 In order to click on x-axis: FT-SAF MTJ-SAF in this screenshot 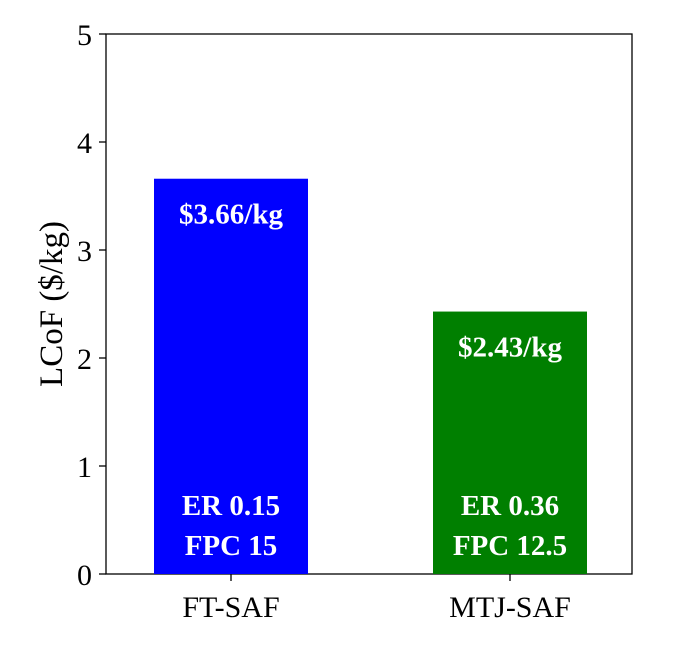, I will do `click(376, 599)`.